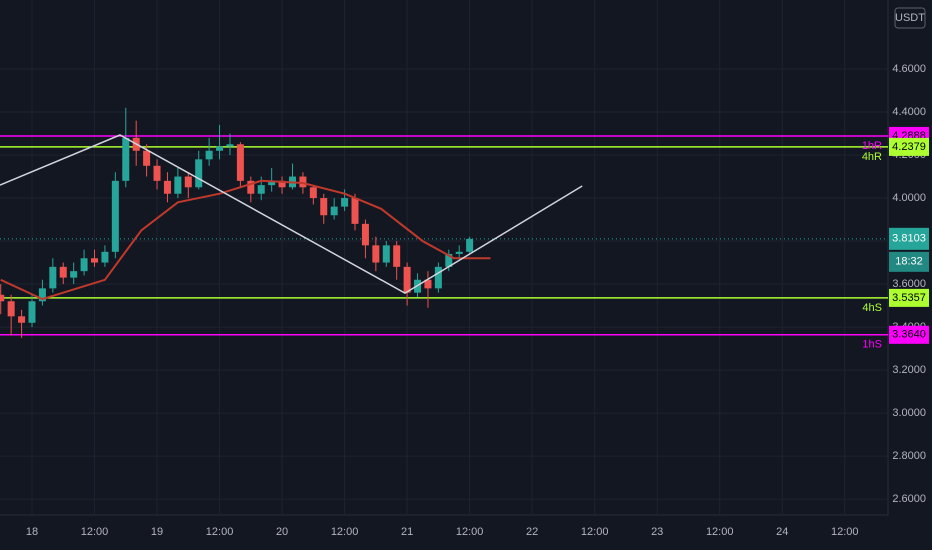  I want to click on y-tick-label: 4.0000, so click(909, 198).